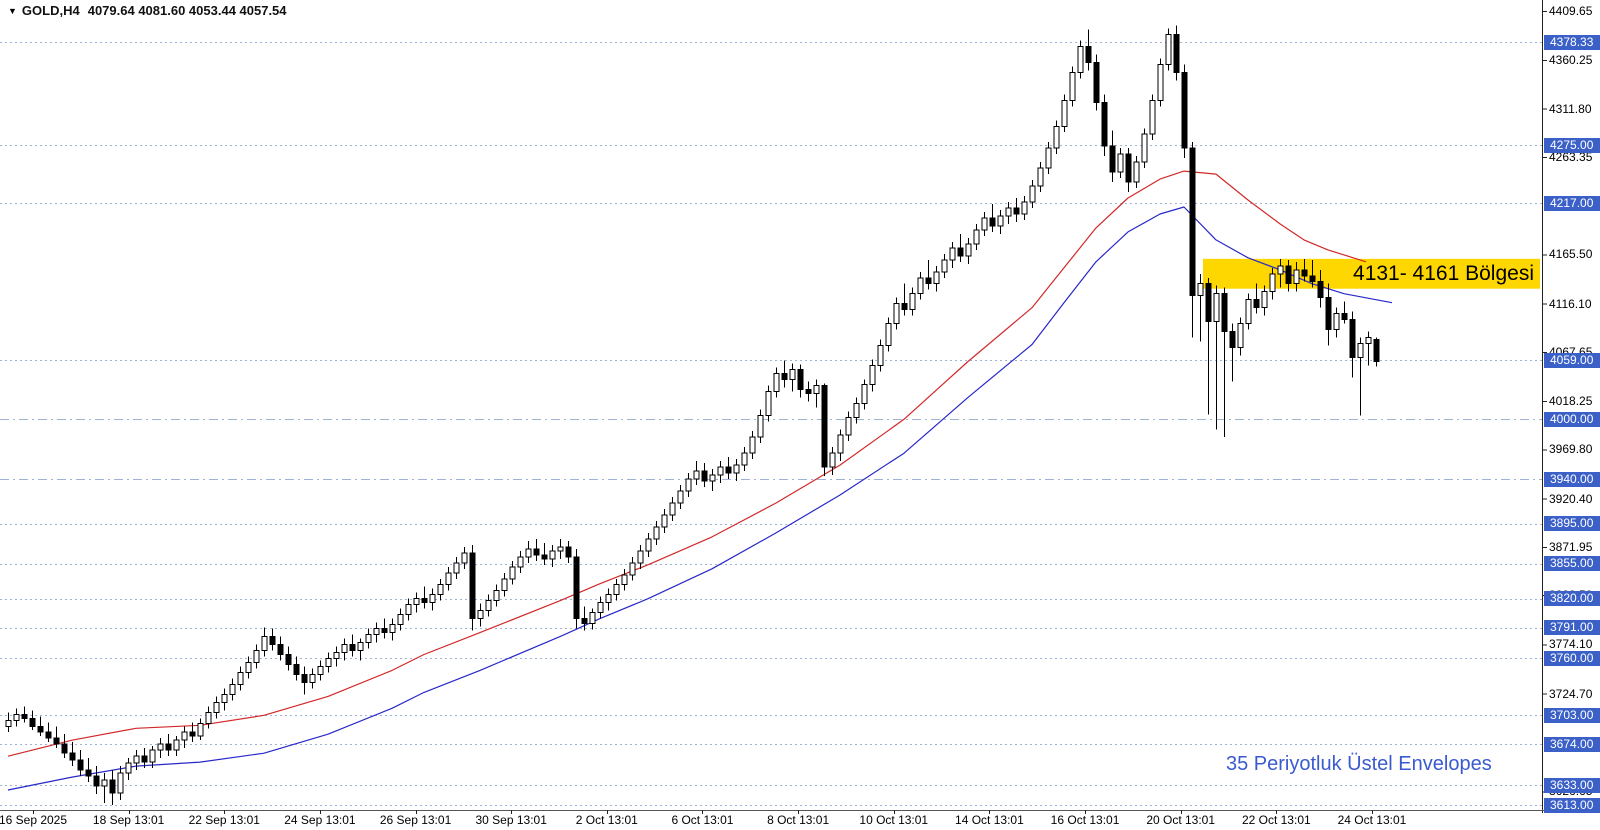  What do you see at coordinates (1572, 145) in the screenshot?
I see `price-level-badge: 4275.00` at bounding box center [1572, 145].